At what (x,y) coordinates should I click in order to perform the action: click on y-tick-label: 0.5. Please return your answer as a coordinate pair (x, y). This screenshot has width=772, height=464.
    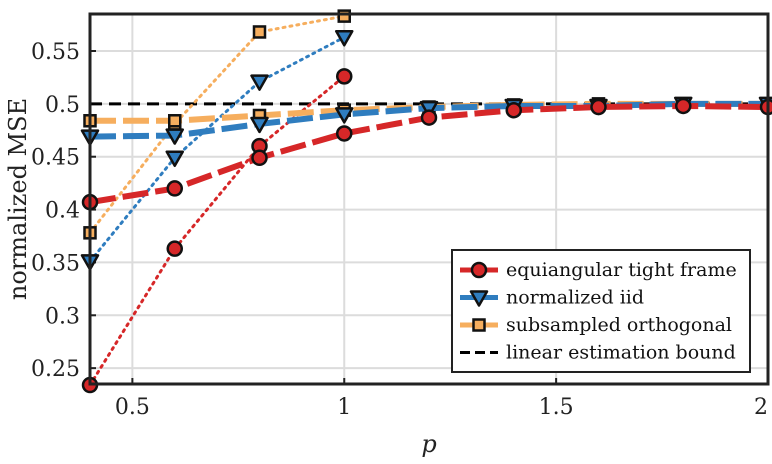
    Looking at the image, I should click on (62, 105).